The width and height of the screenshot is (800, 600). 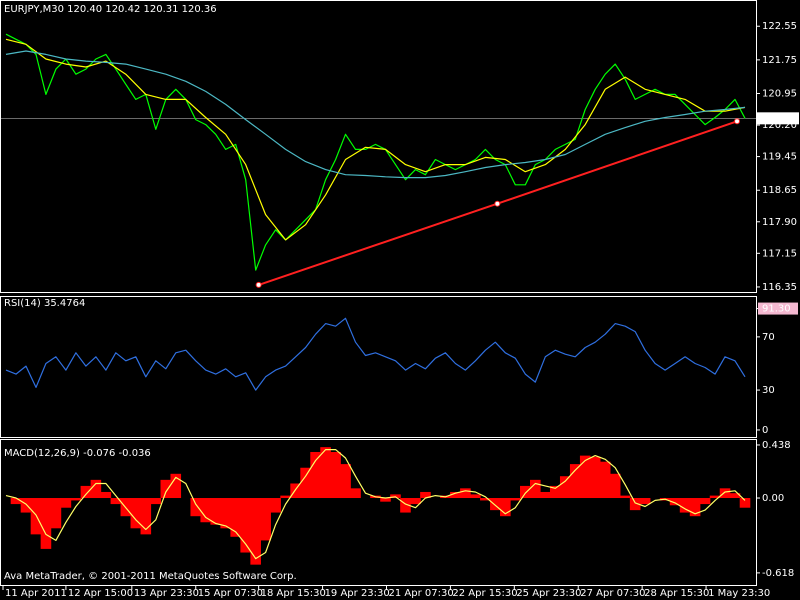 What do you see at coordinates (612, 593) in the screenshot?
I see `x-tick-label: 27 Apr 07:30` at bounding box center [612, 593].